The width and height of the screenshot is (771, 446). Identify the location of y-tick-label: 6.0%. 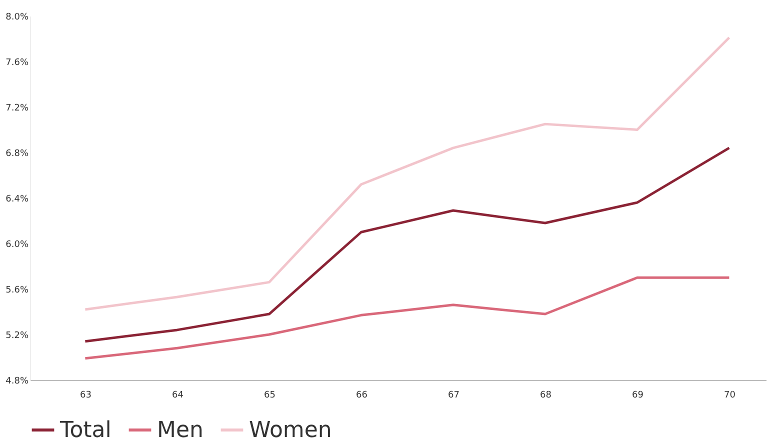
(17, 245).